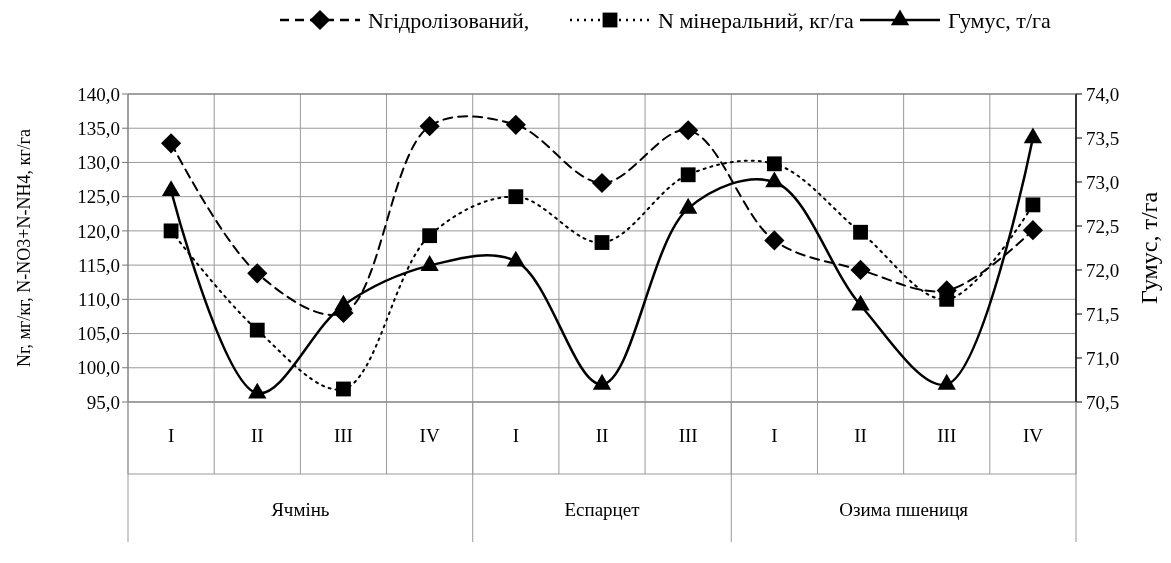 The width and height of the screenshot is (1171, 563). I want to click on y-tick-label: 140,0, so click(98, 94).